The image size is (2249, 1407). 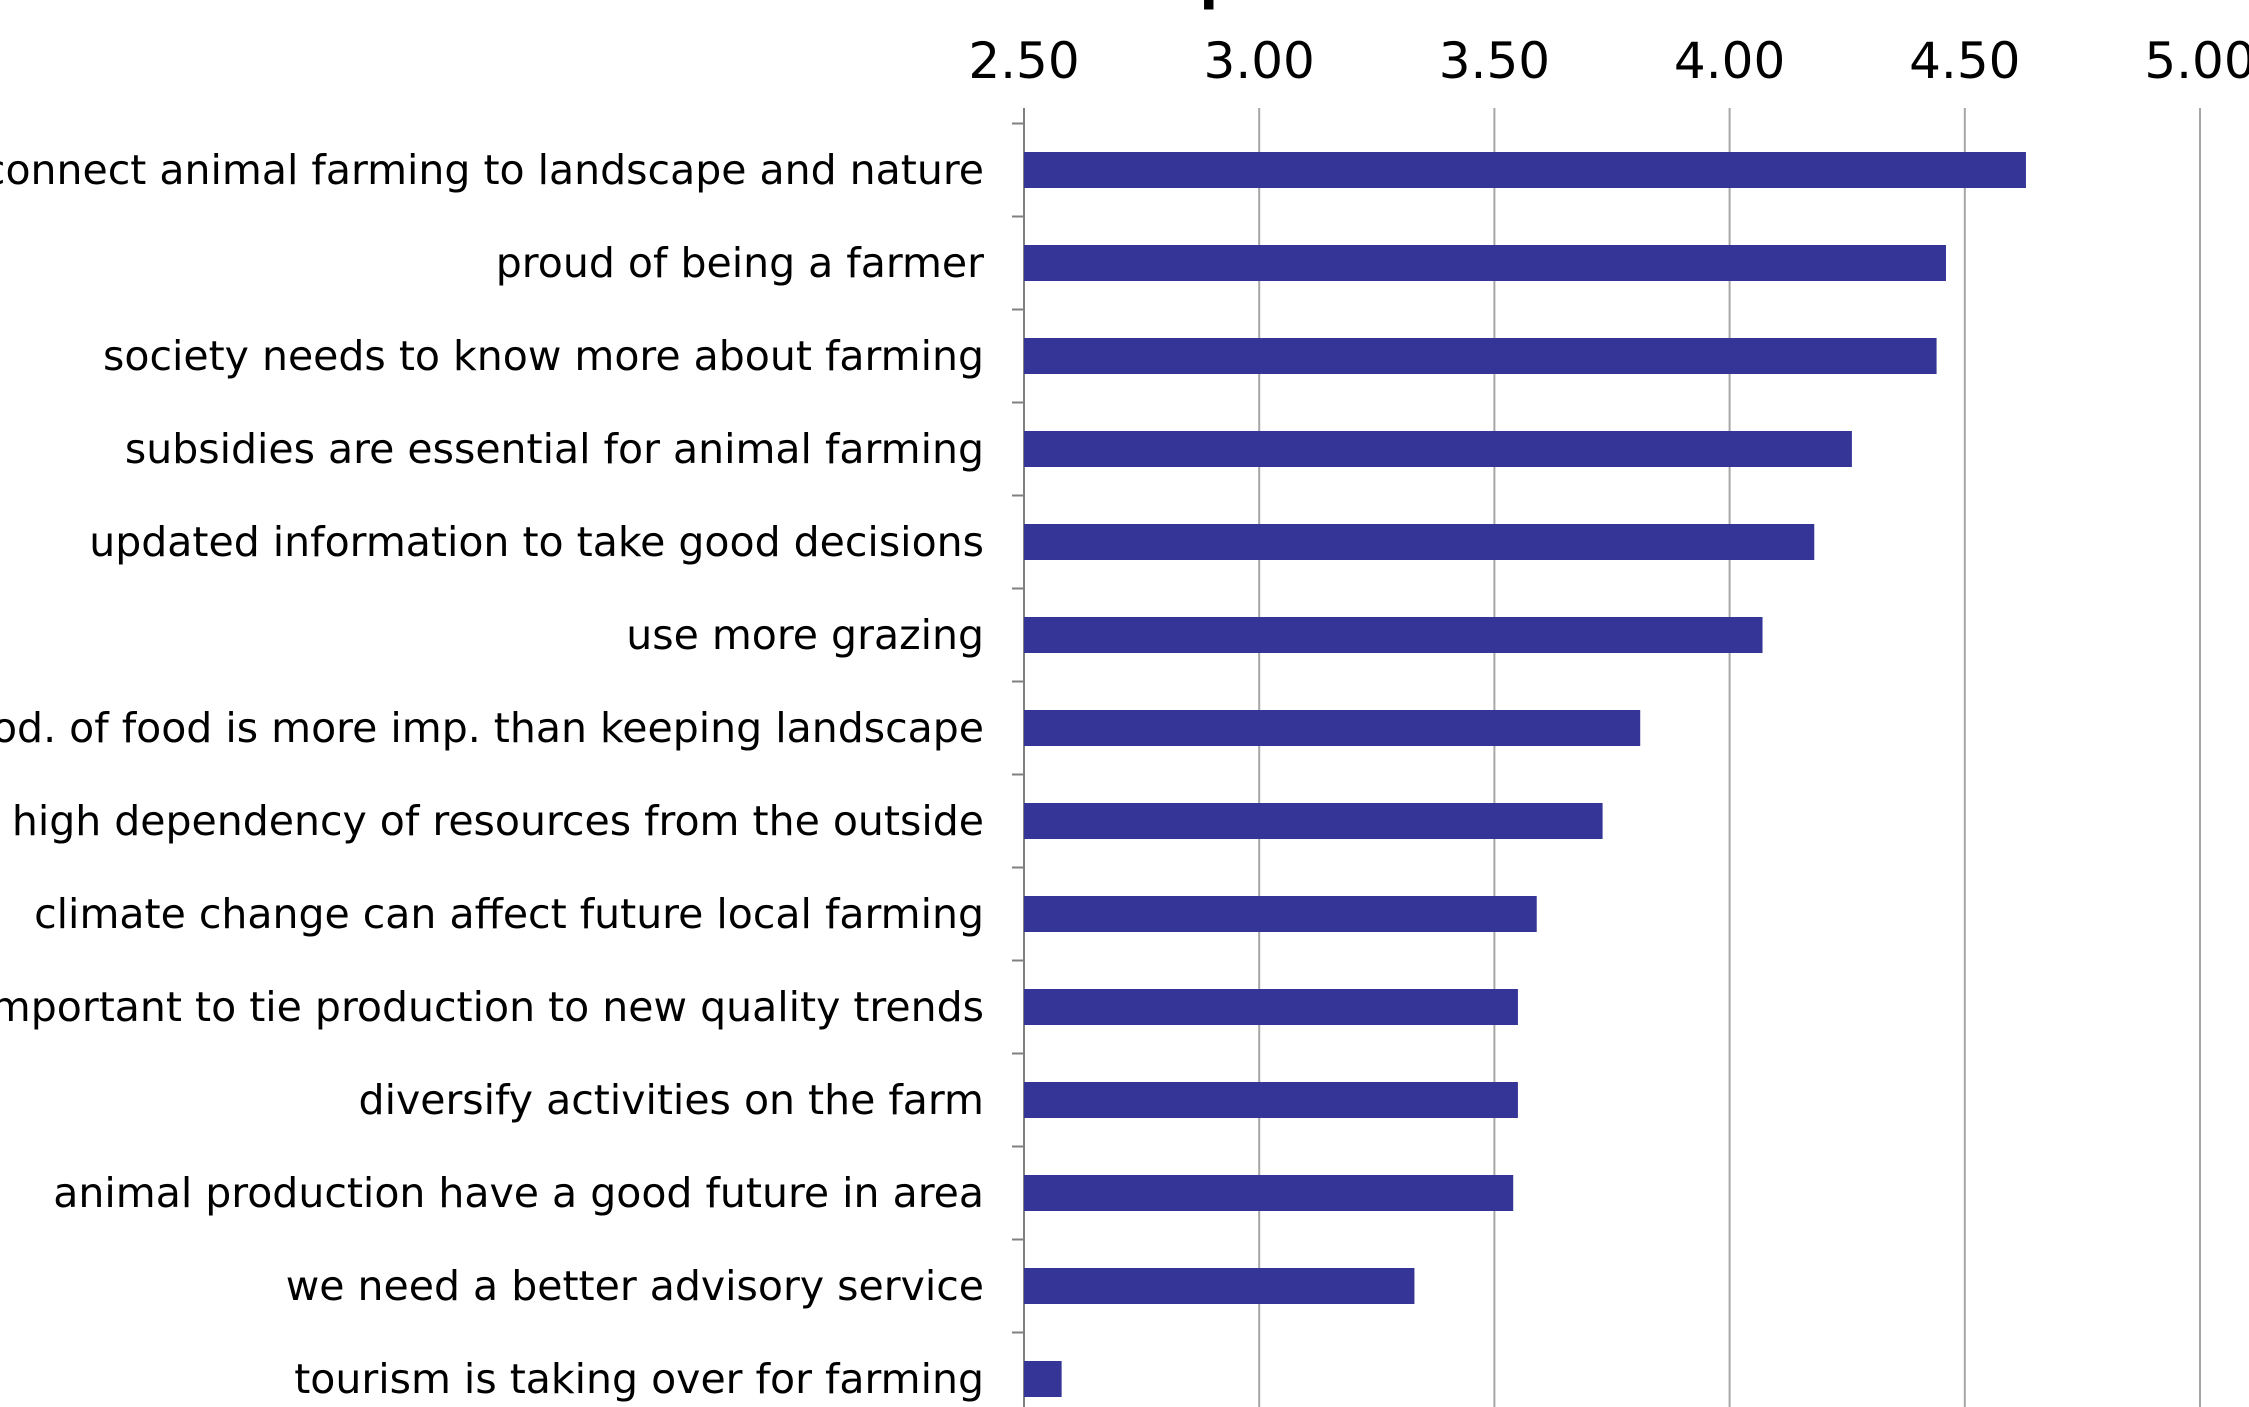 I want to click on category-label: tourism is taking over for farming, so click(x=639, y=1379).